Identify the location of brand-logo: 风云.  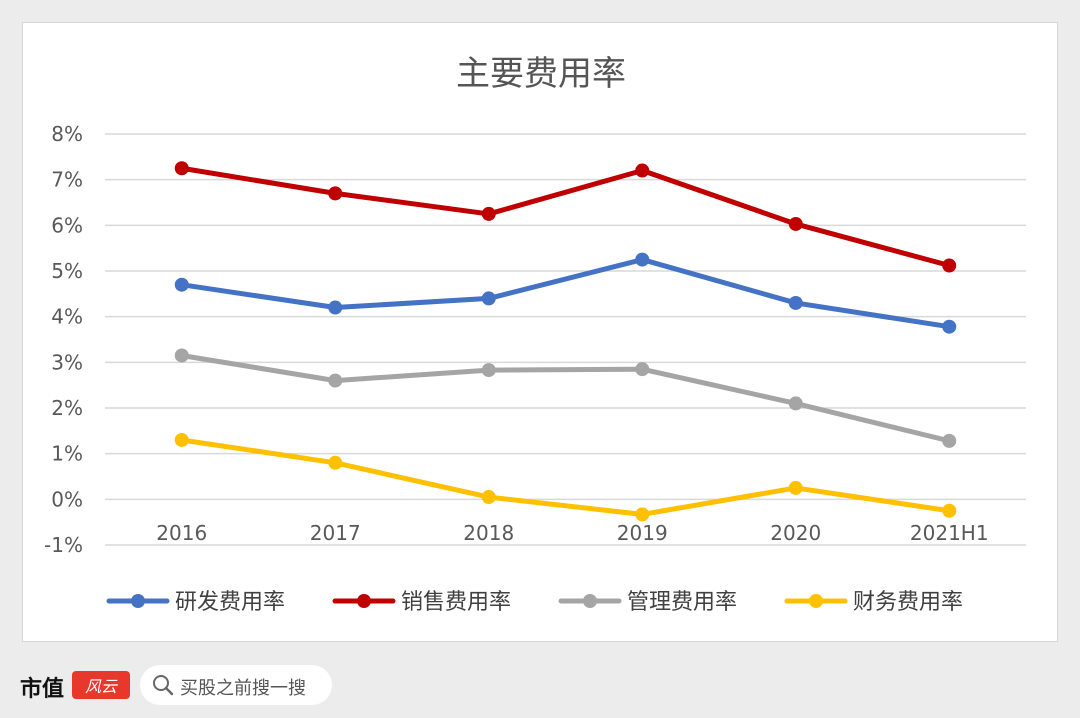
(101, 685).